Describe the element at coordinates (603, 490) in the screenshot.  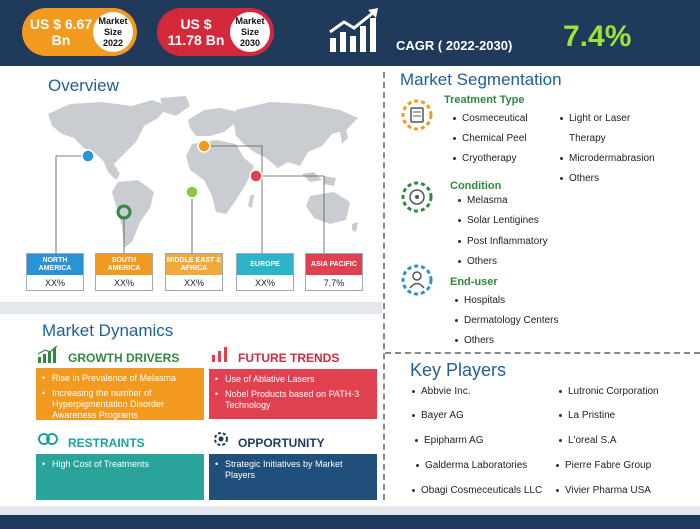
I see `key-player: Vivier Pharma USA` at that location.